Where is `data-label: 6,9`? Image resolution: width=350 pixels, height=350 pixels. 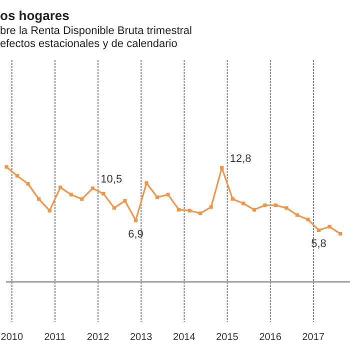 data-label: 6,9 is located at coordinates (136, 234).